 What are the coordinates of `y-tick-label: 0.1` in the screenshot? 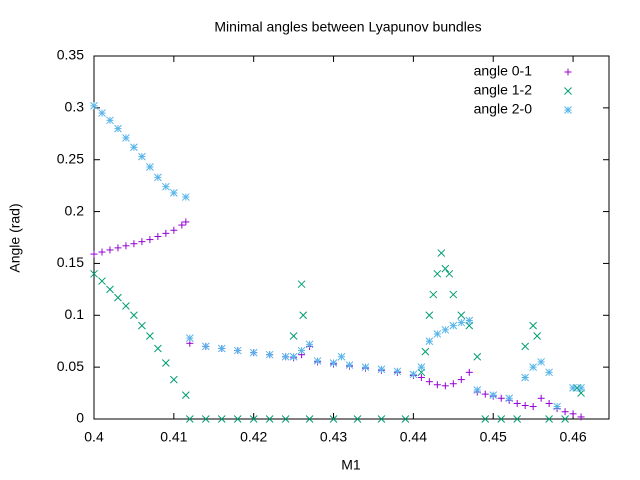 It's located at (75, 314).